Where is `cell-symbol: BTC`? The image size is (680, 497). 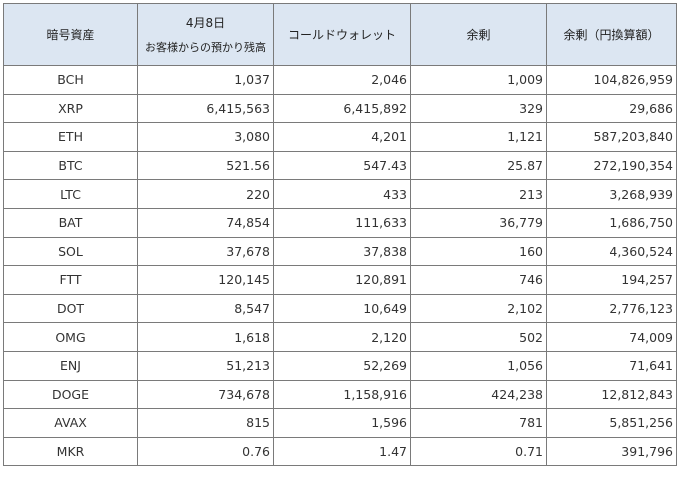
cell-symbol: BTC is located at coordinates (70, 165).